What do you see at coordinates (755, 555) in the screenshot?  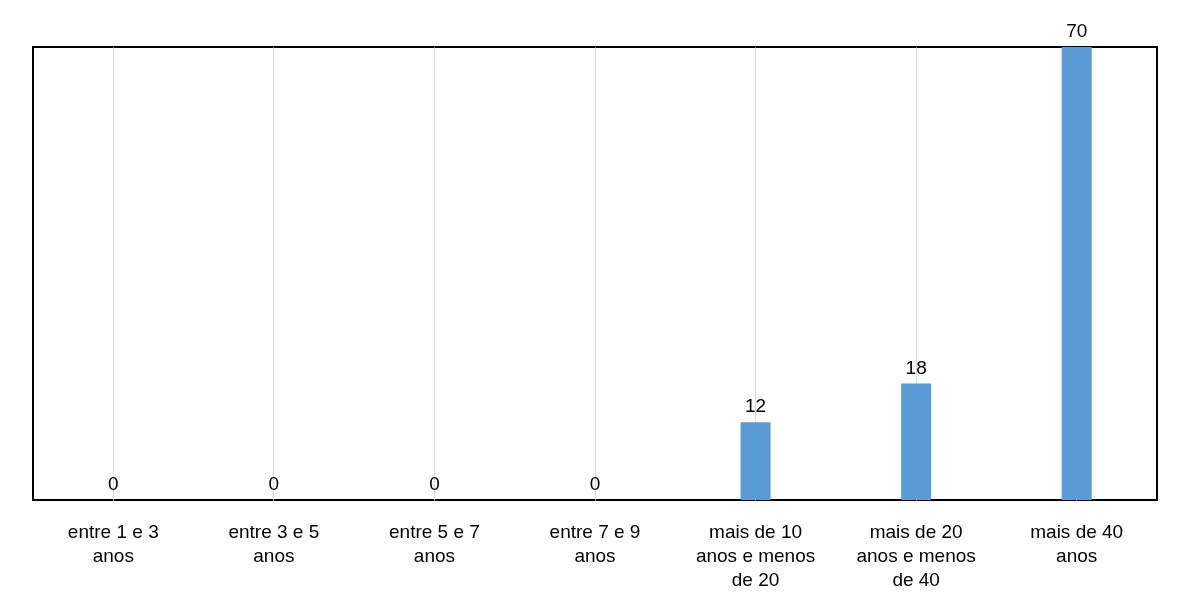 I see `x-tick-label: mais de 10 anos e menos de 20` at bounding box center [755, 555].